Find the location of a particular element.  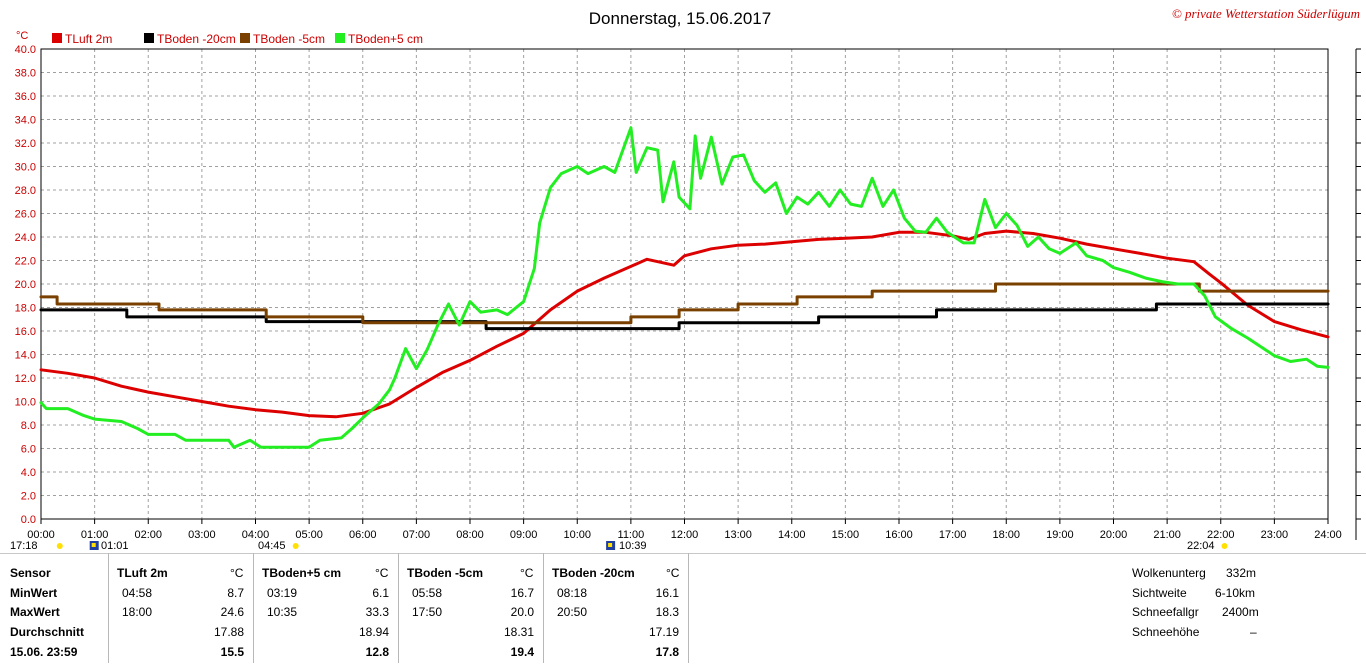

x-tick-label: 02:00 is located at coordinates (148, 535).